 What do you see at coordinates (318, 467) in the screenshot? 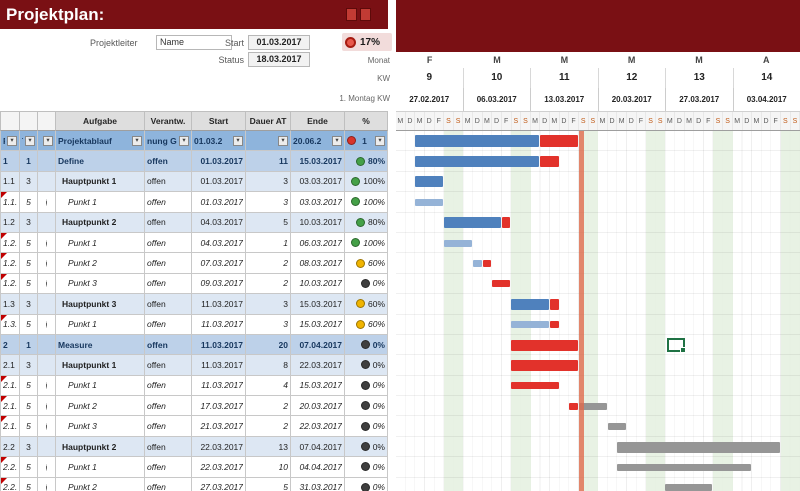
I see `cell-ende: 04.04.2017` at bounding box center [318, 467].